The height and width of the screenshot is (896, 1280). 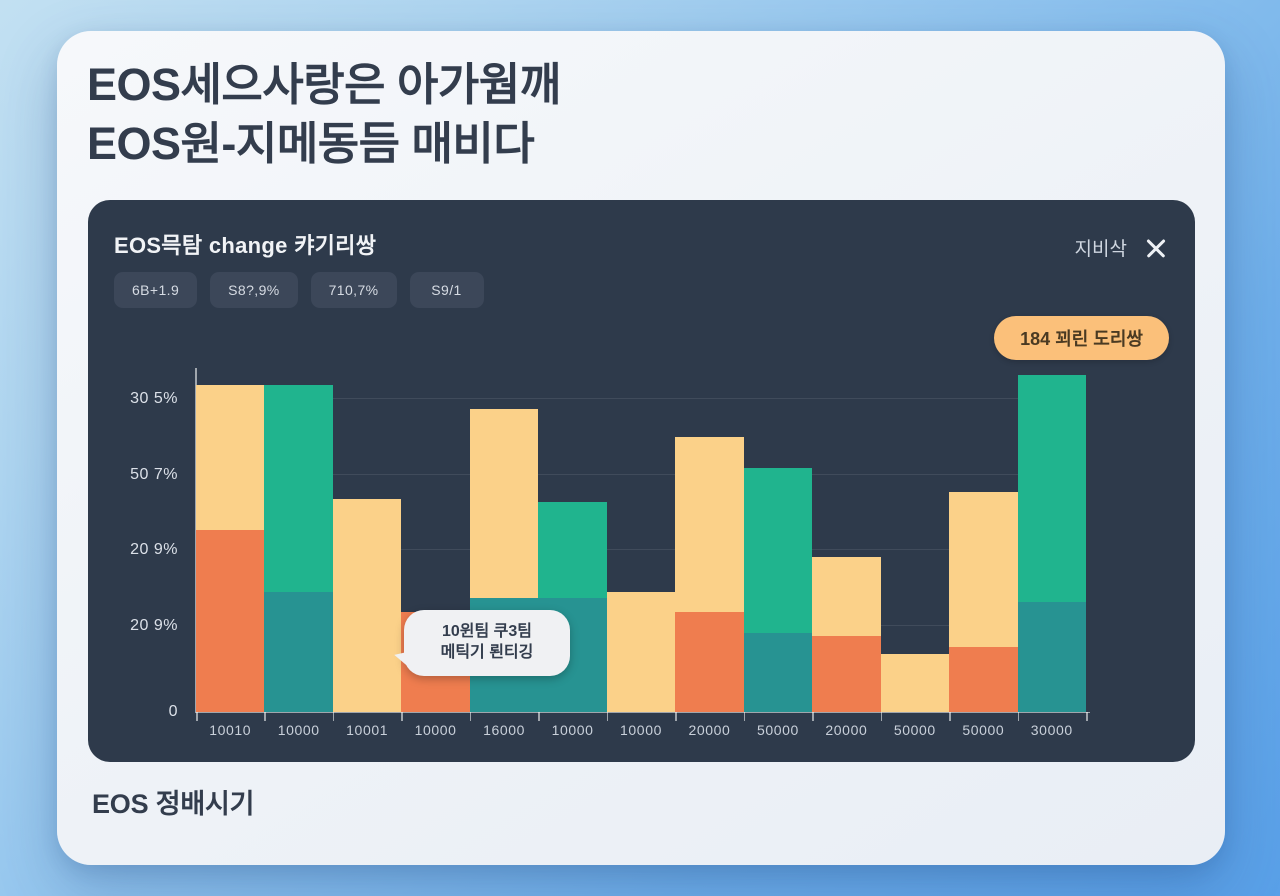 I want to click on close-icon, so click(x=1156, y=248).